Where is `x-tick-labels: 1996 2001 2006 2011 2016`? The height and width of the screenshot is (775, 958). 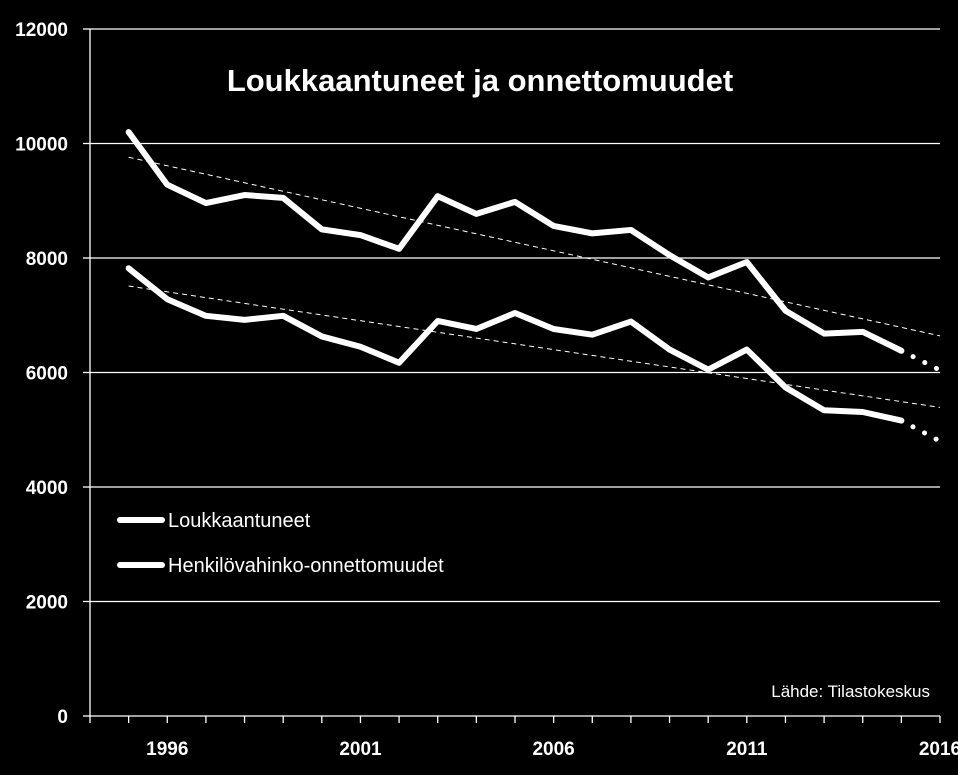
x-tick-labels: 1996 2001 2006 2011 2016 is located at coordinates (552, 749).